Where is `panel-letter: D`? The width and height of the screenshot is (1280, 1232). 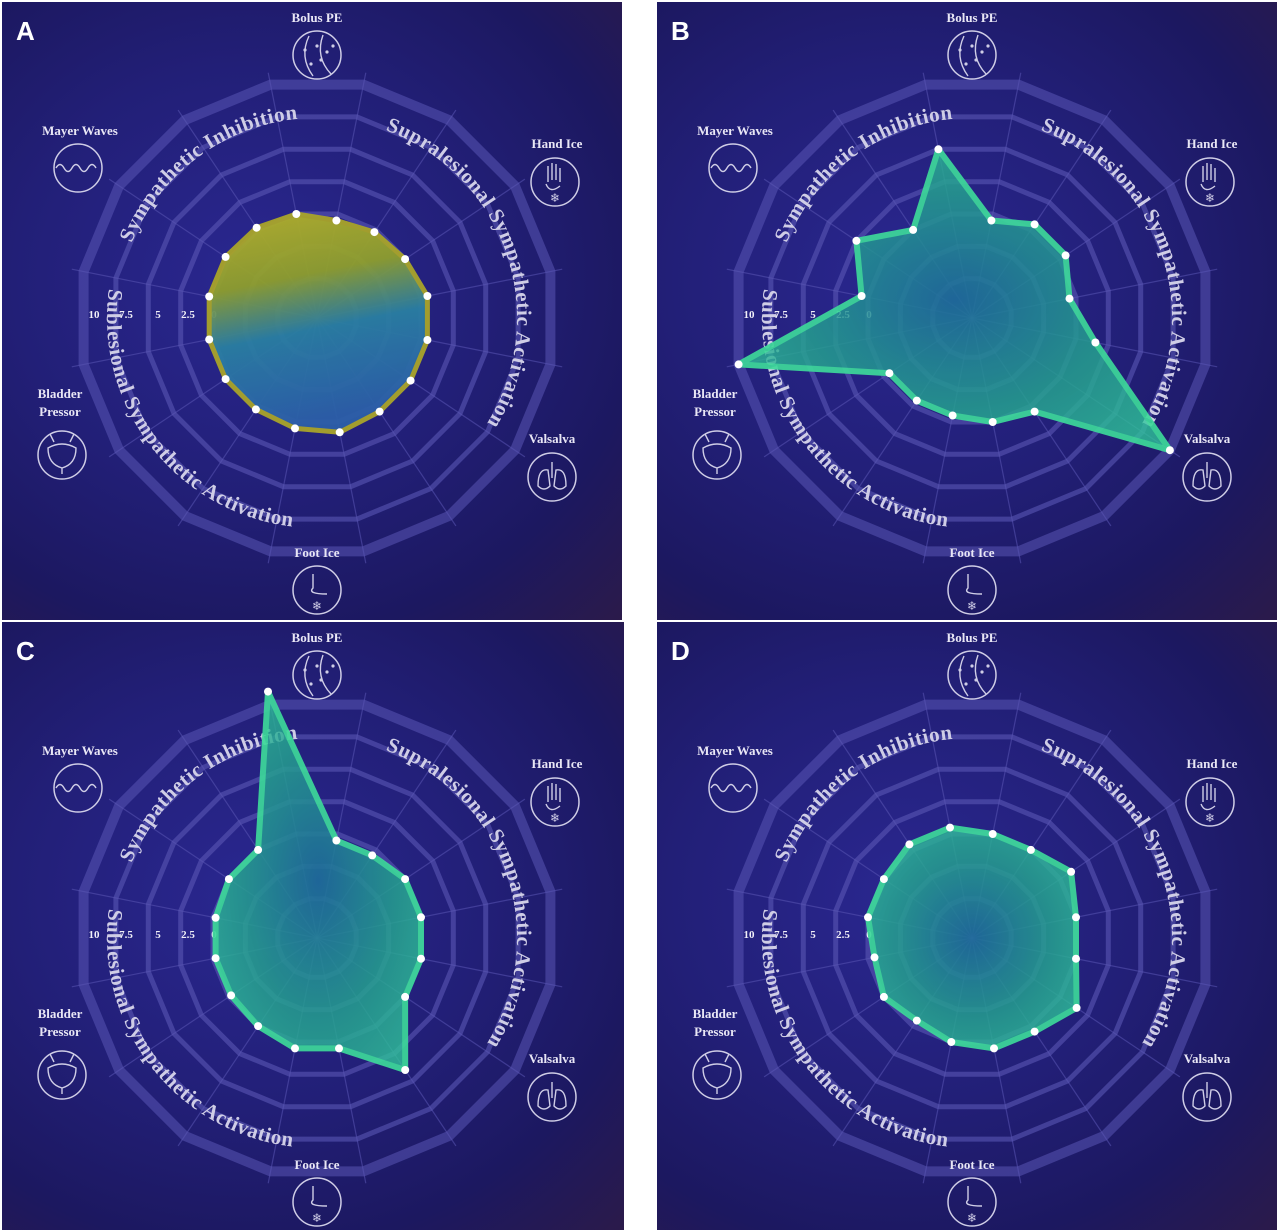 panel-letter: D is located at coordinates (680, 651).